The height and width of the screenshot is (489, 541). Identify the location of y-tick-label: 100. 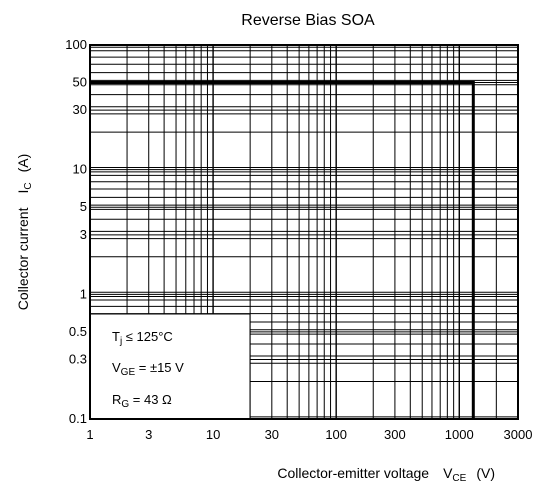
(76, 44).